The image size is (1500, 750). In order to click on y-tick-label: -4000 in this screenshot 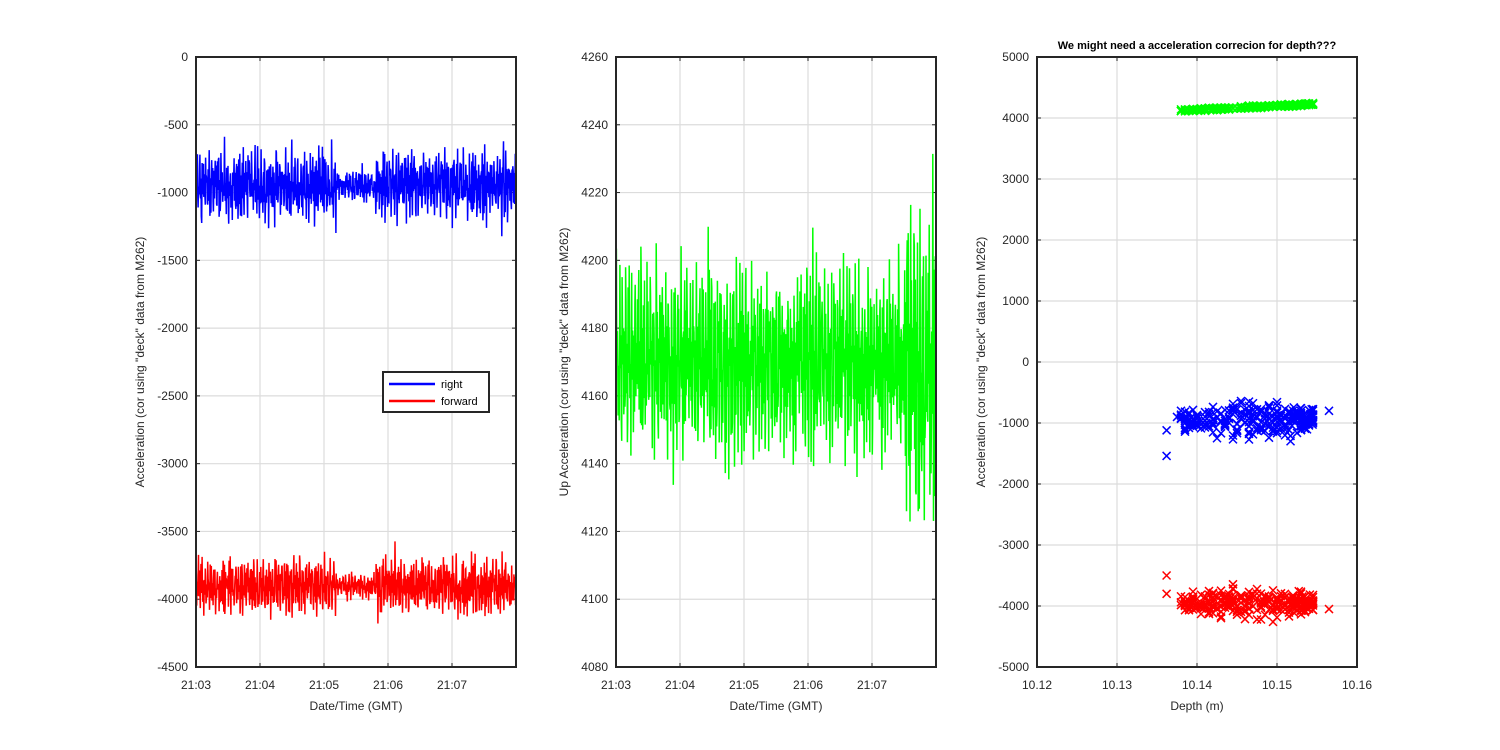, I will do `click(172, 599)`.